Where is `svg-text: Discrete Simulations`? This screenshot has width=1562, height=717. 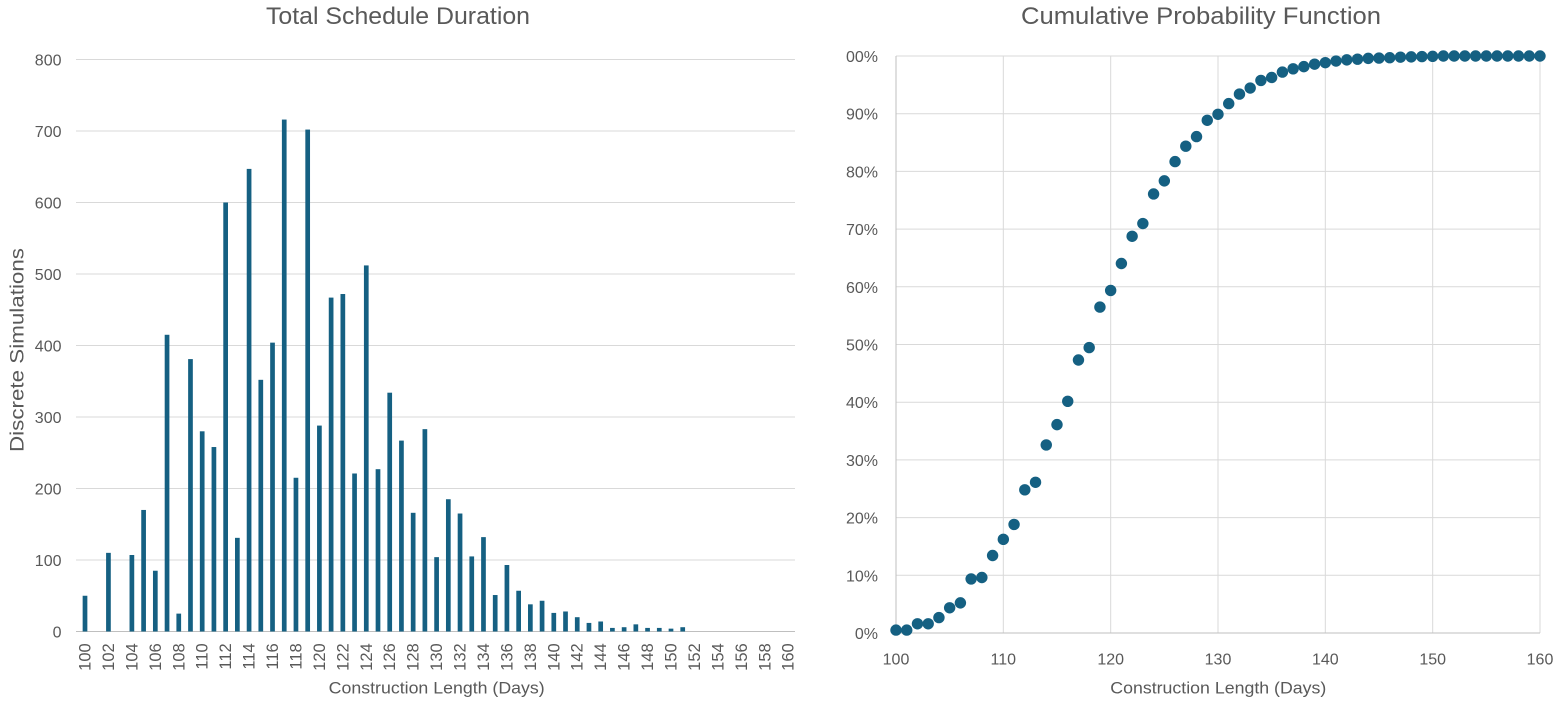
svg-text: Discrete Simulations is located at coordinates (18, 350).